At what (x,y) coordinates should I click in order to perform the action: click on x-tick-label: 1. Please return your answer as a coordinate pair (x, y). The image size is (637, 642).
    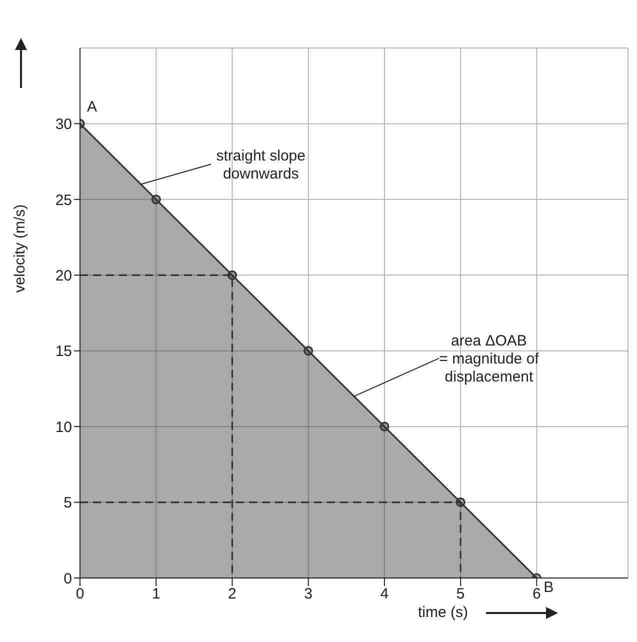
    Looking at the image, I should click on (156, 594).